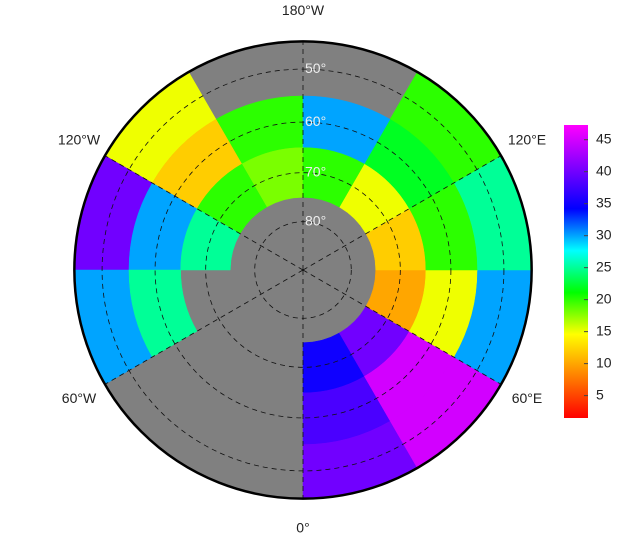 This screenshot has height=552, width=625. Describe the element at coordinates (527, 139) in the screenshot. I see `lon-label: 120°E` at that location.